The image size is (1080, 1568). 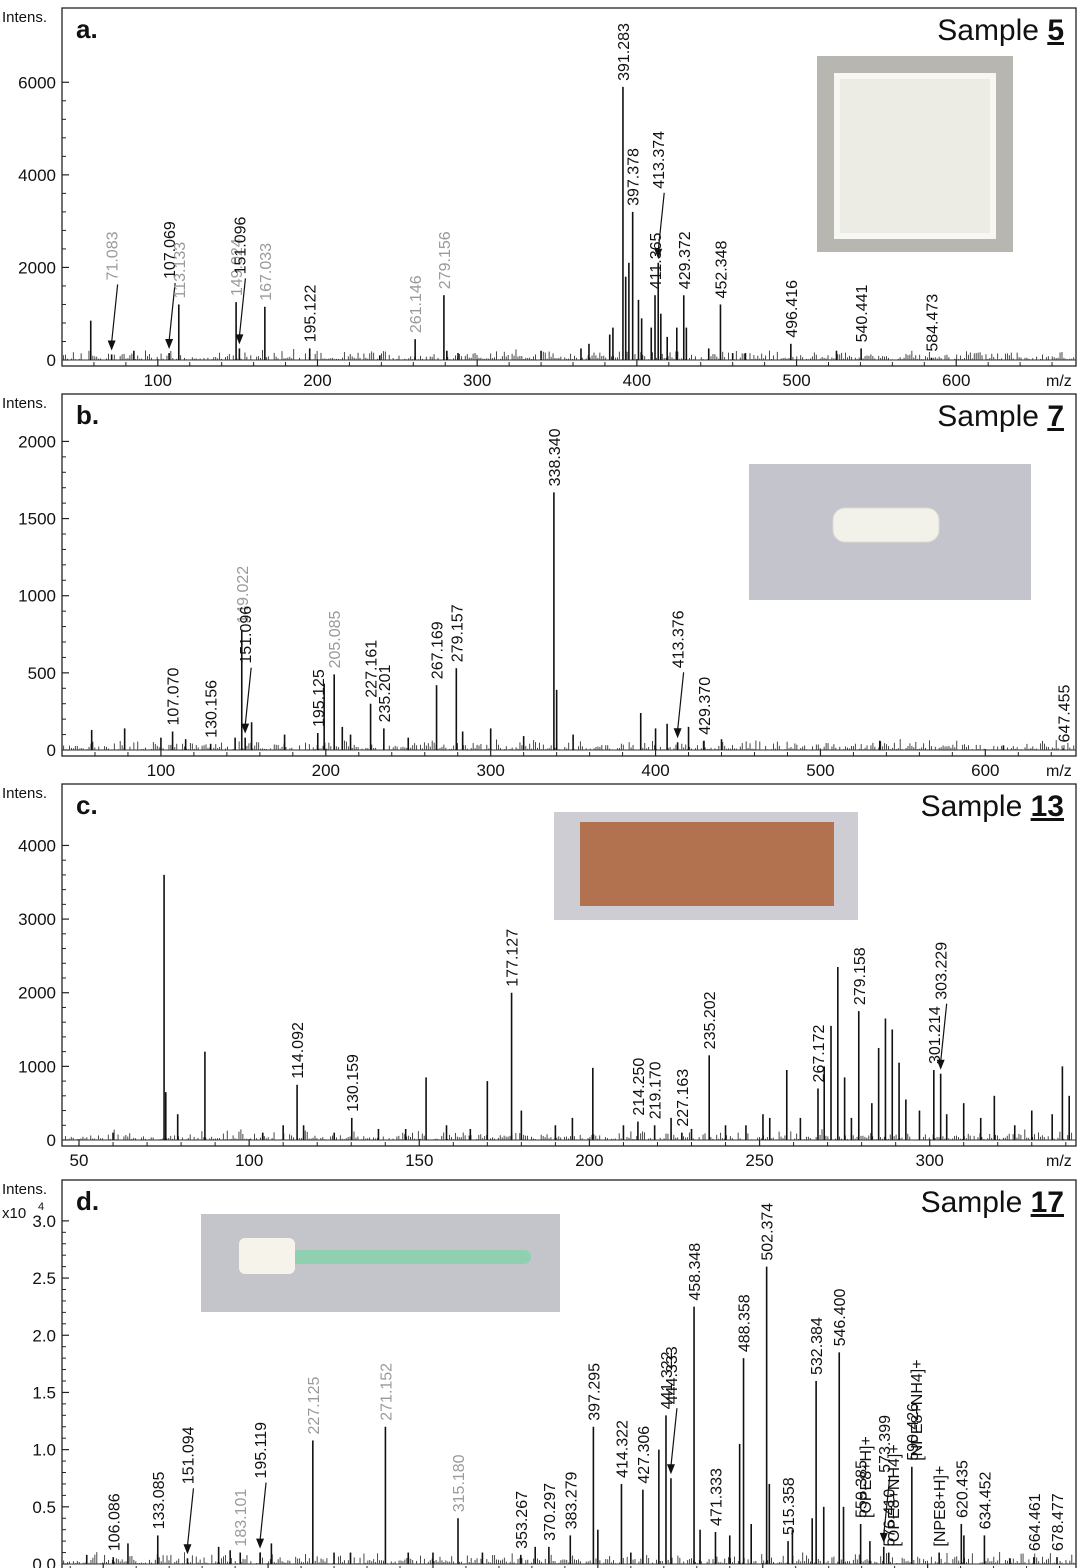 What do you see at coordinates (51, 360) in the screenshot?
I see `y-tick-label: 0` at bounding box center [51, 360].